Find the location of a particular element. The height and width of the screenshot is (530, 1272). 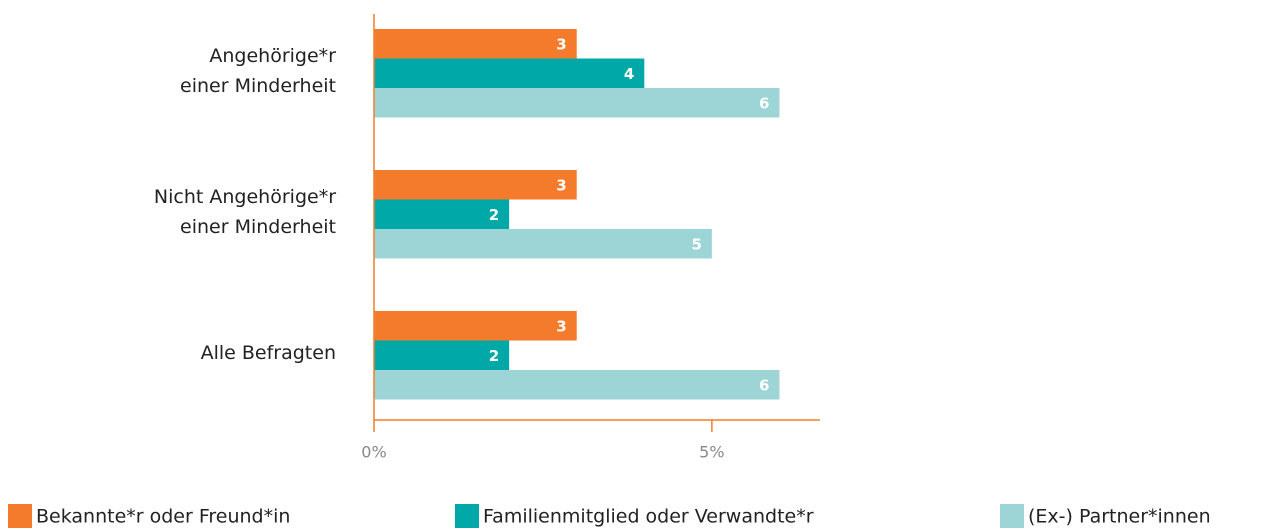

category-label: Nicht Angehörige*r einer Minderheit is located at coordinates (244, 212).